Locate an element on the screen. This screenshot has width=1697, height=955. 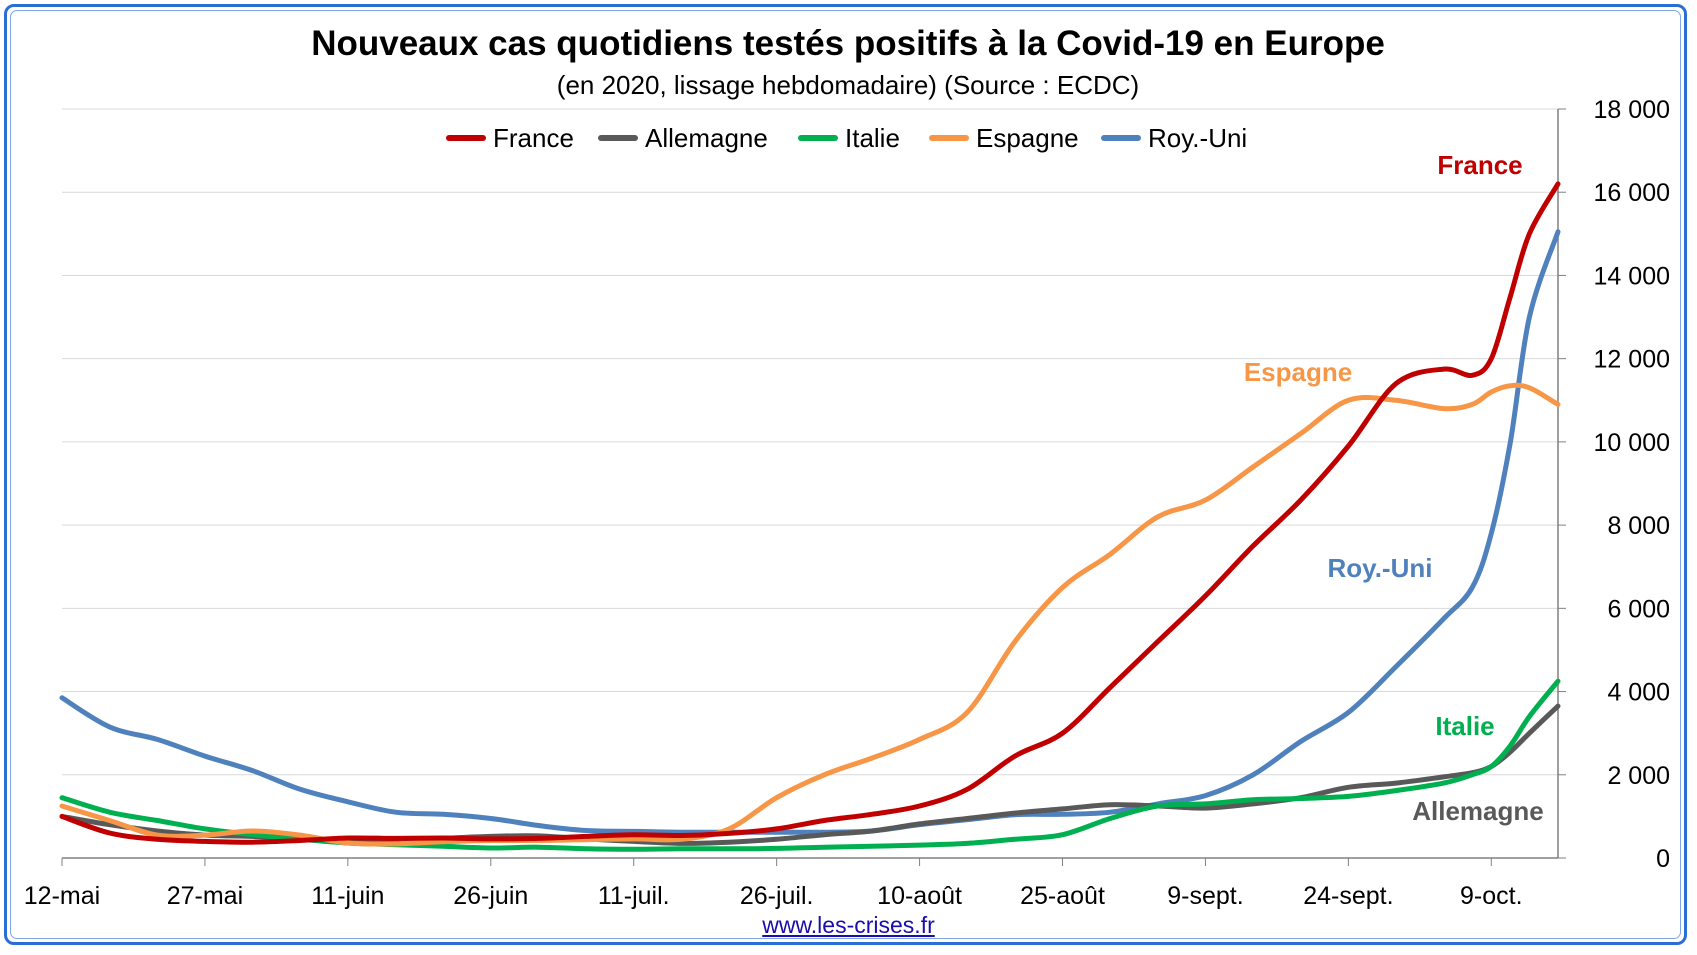
x-tick-label: 10-août is located at coordinates (919, 896).